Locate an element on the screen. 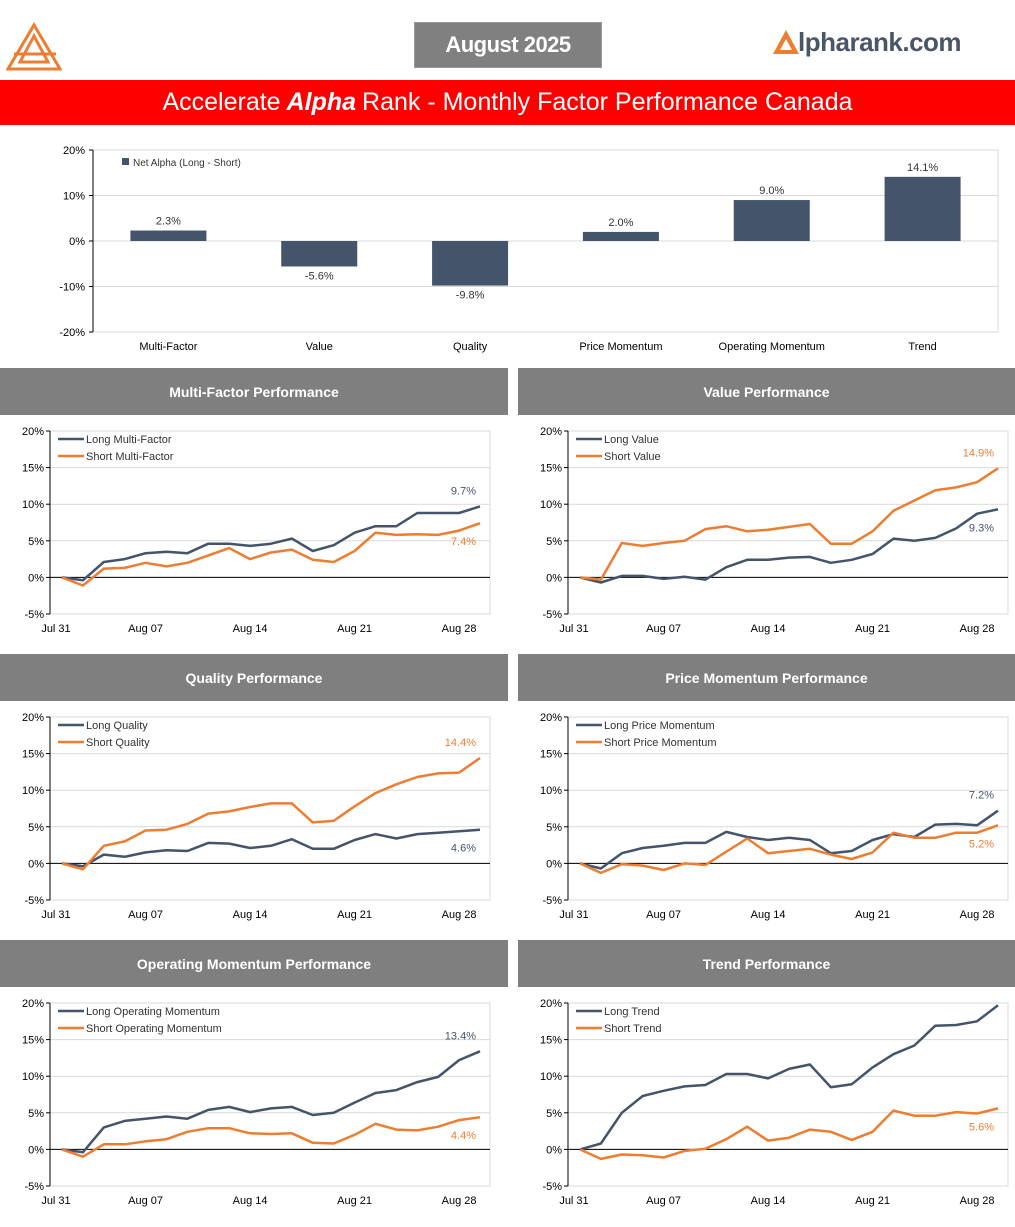 The height and width of the screenshot is (1227, 1015). legend-label: Long Operating Momentum is located at coordinates (153, 1012).